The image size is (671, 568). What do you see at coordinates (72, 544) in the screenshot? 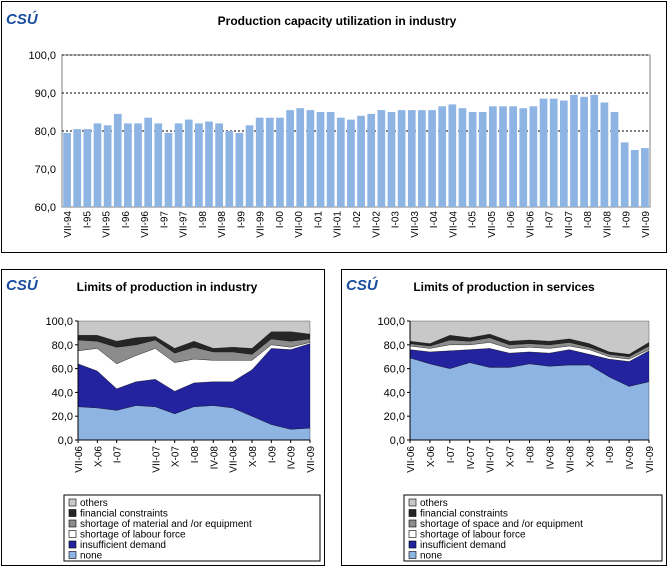
I see `industry-legend-swatch-insufficient-demand` at bounding box center [72, 544].